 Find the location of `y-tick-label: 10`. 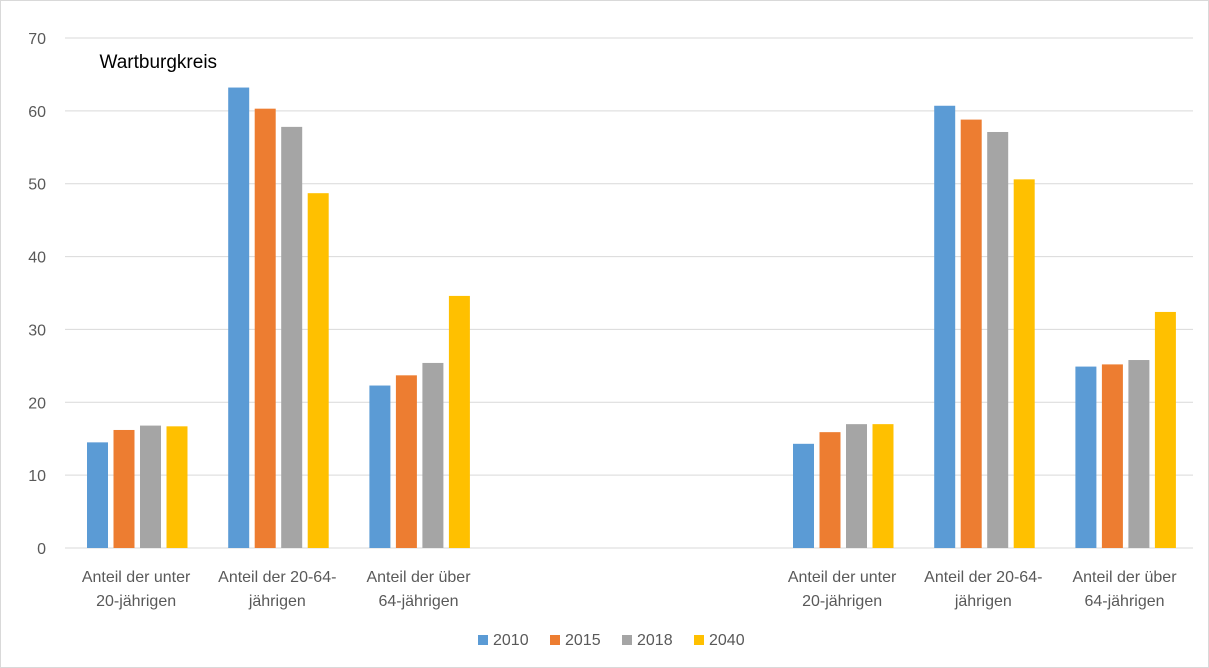

y-tick-label: 10 is located at coordinates (37, 476).